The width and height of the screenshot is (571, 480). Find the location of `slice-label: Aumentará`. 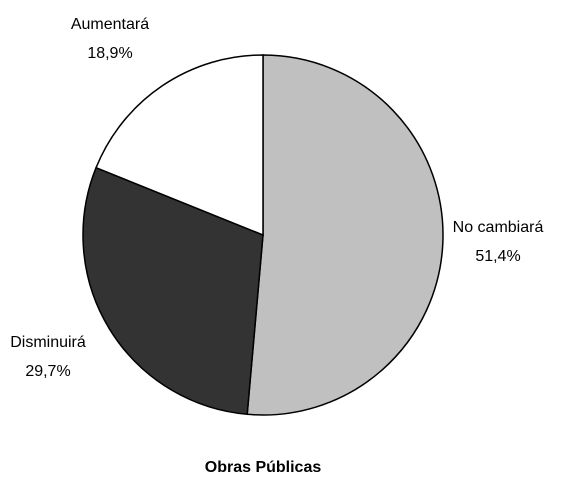

slice-label: Aumentará is located at coordinates (110, 24).